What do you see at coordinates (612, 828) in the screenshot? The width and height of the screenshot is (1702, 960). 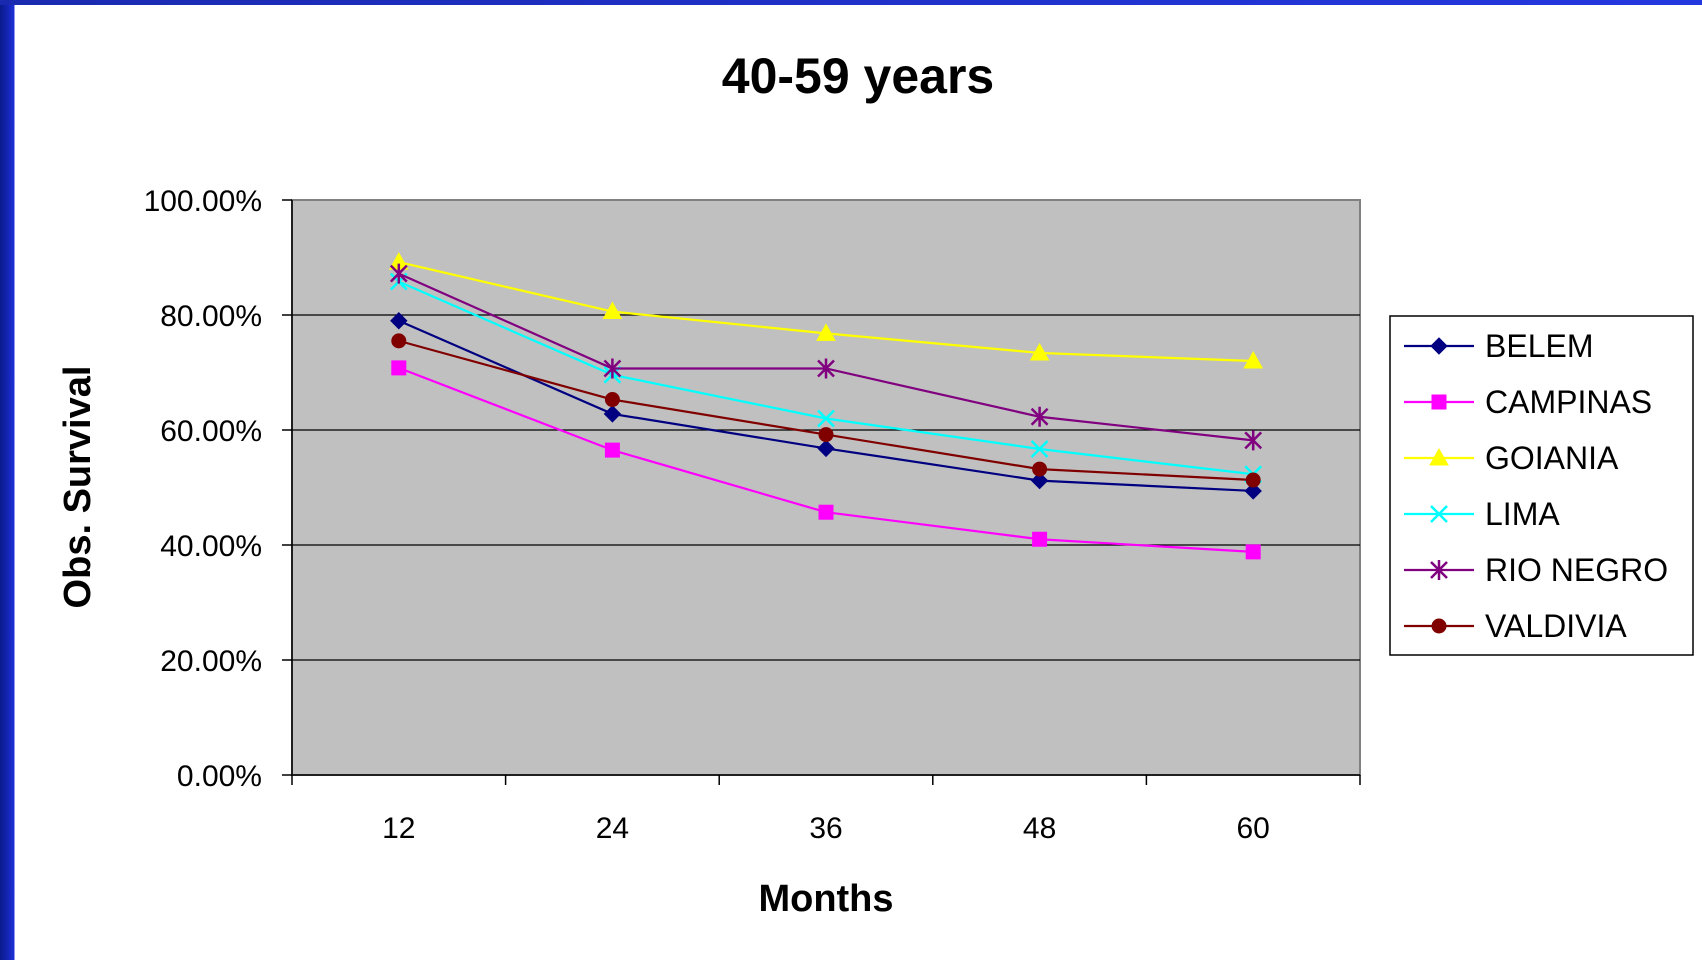 I see `x-tick-label: 24` at bounding box center [612, 828].